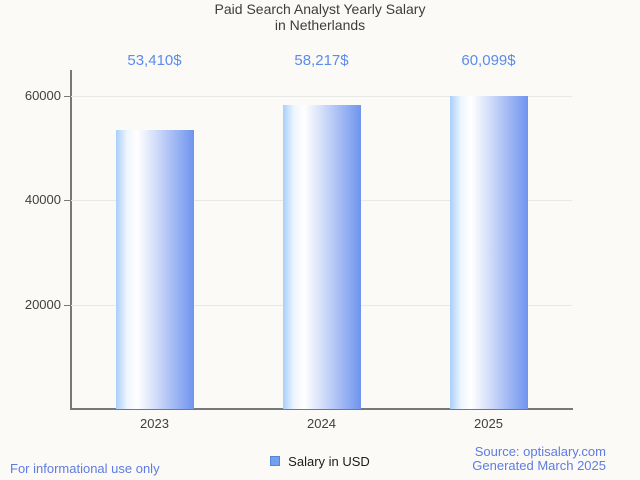 Image resolution: width=640 pixels, height=480 pixels. What do you see at coordinates (321, 409) in the screenshot?
I see `x-axis-line` at bounding box center [321, 409].